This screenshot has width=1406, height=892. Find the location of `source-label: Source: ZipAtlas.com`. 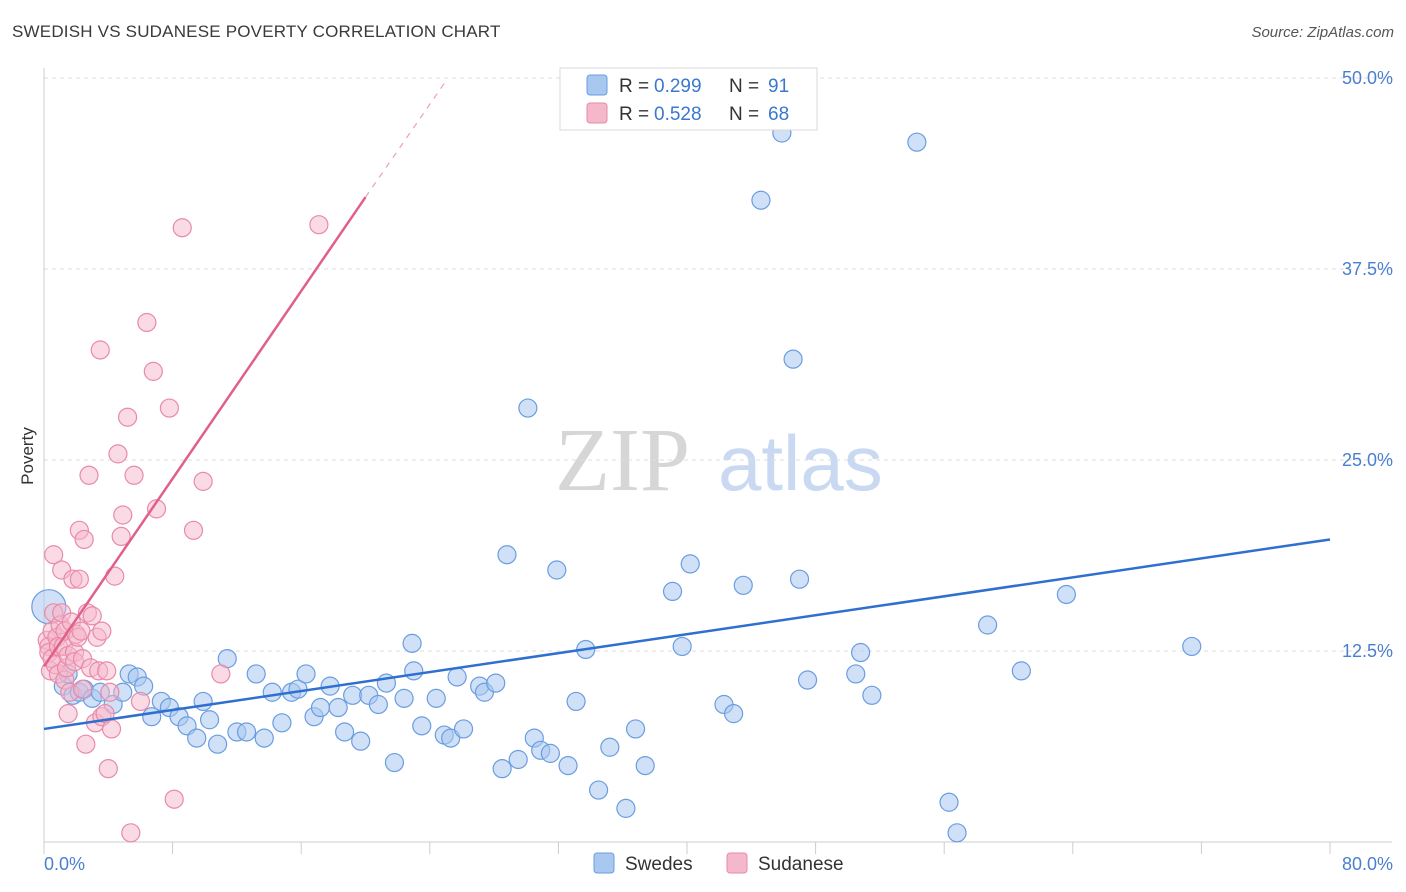

source-label: Source: ZipAtlas.com is located at coordinates (1322, 32).